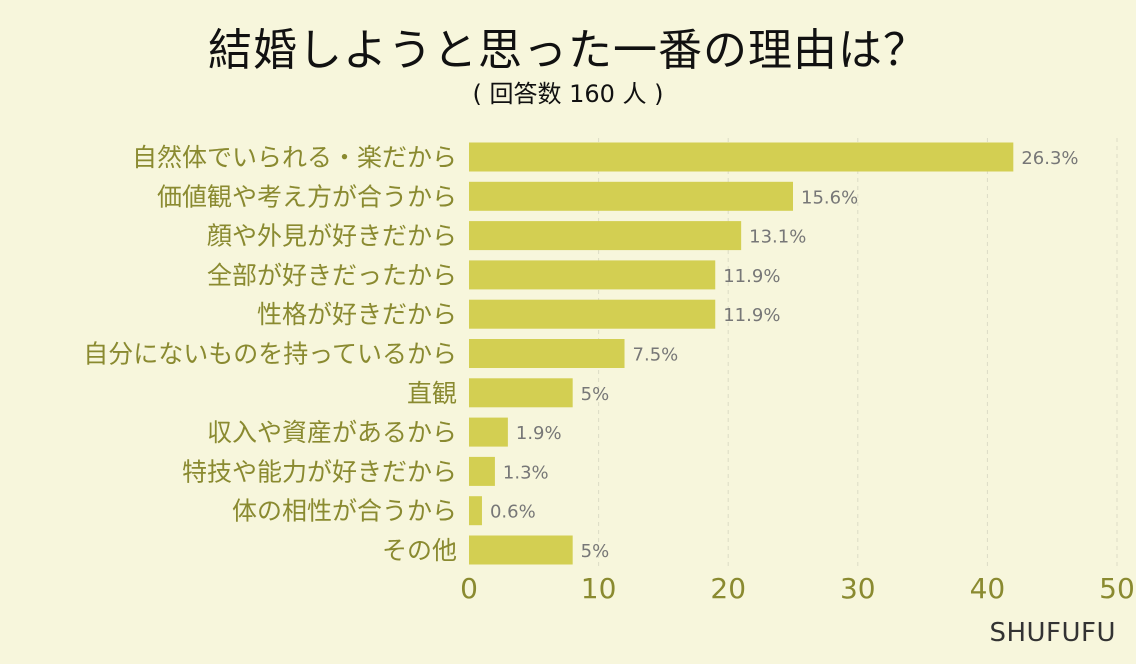  Describe the element at coordinates (319, 471) in the screenshot. I see `category-label: 特技や能力が好きだから` at that location.